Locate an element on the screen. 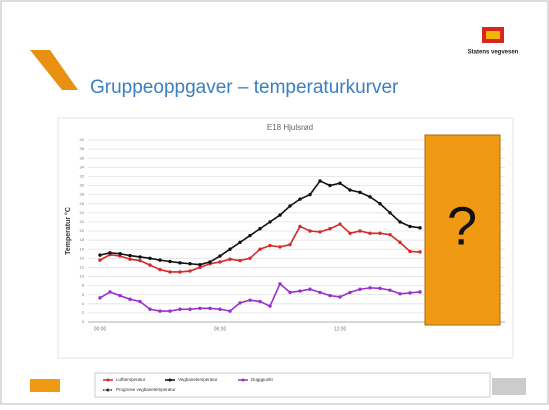 The image size is (549, 410). y-tick-label: 38 is located at coordinates (82, 148).